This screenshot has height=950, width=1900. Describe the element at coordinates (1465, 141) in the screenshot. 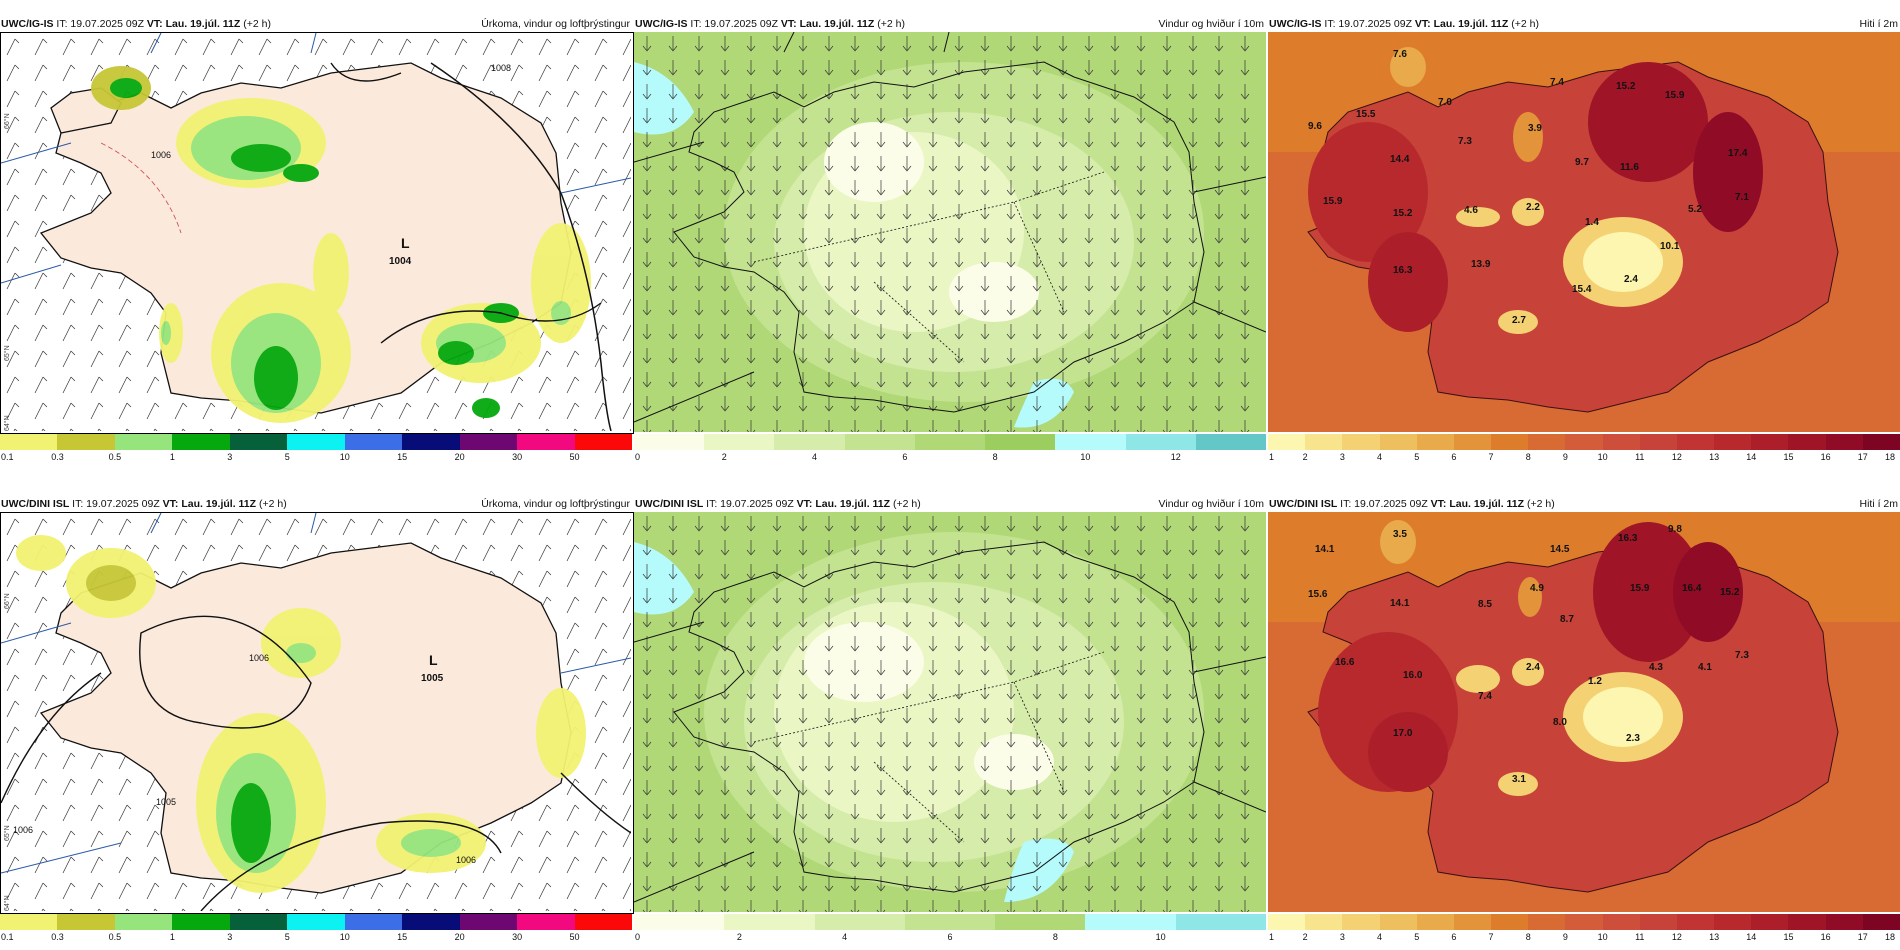

I see `temp-value-label: 7.3` at that location.